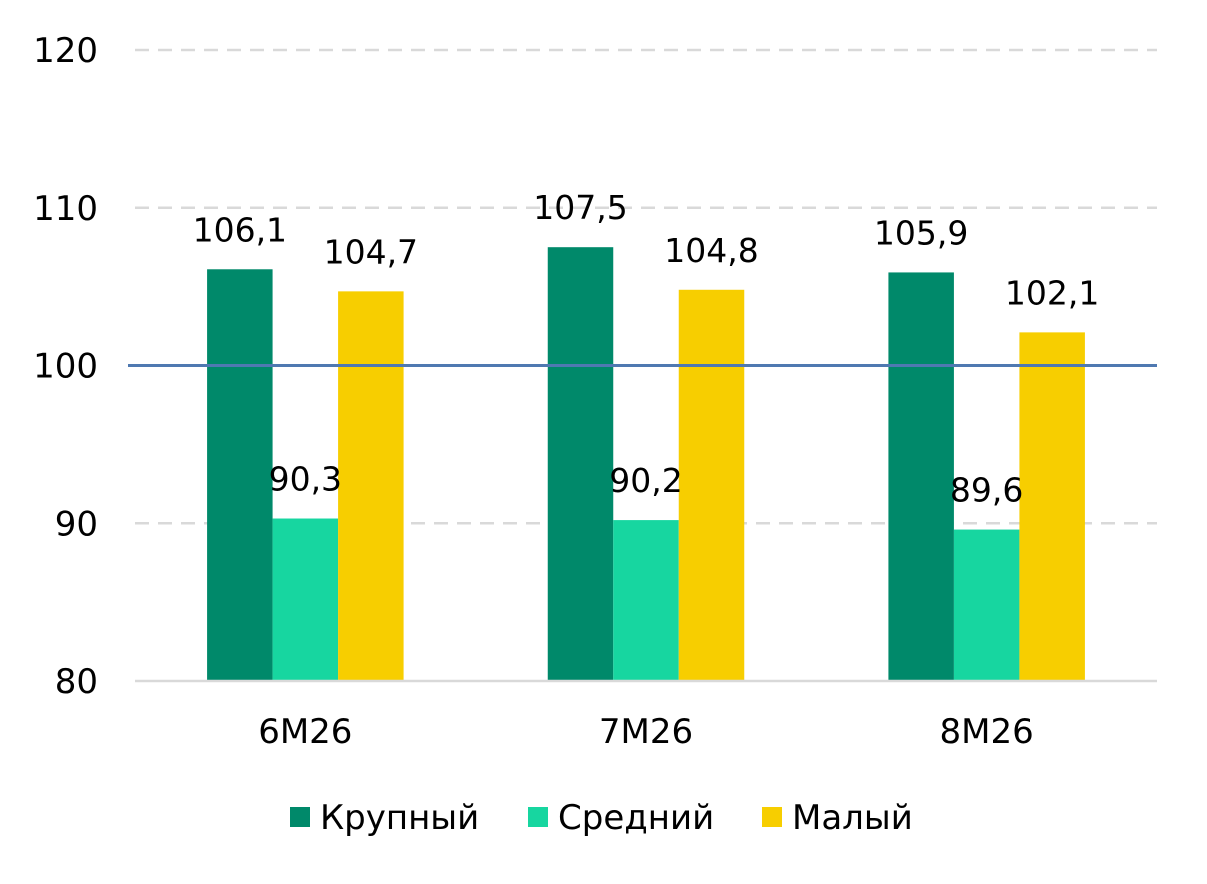 This screenshot has height=884, width=1207. What do you see at coordinates (921, 476) in the screenshot?
I see `bar-Крупный-8М26` at bounding box center [921, 476].